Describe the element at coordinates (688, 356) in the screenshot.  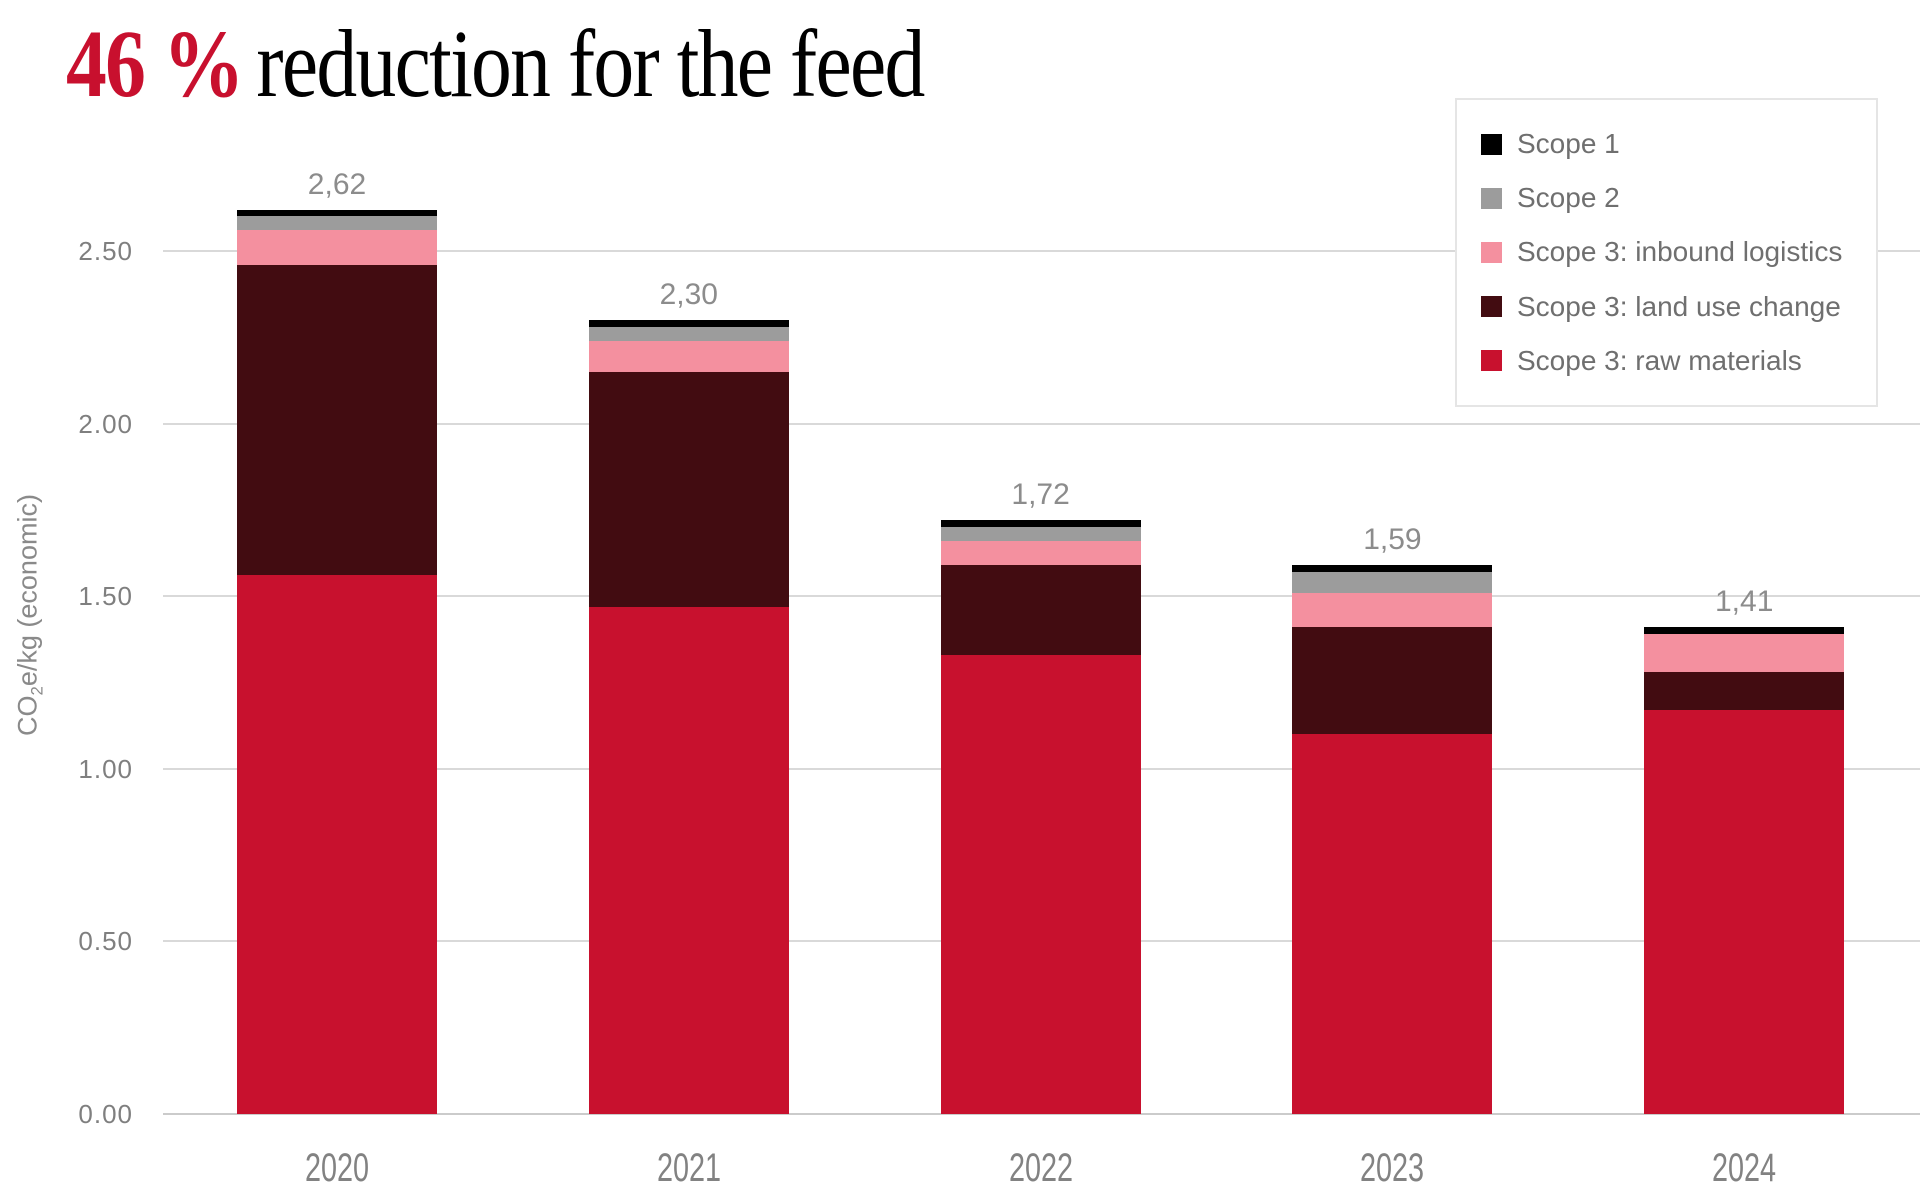
I see `bar-segment-2021-scope-3-inbound-logistics` at that location.